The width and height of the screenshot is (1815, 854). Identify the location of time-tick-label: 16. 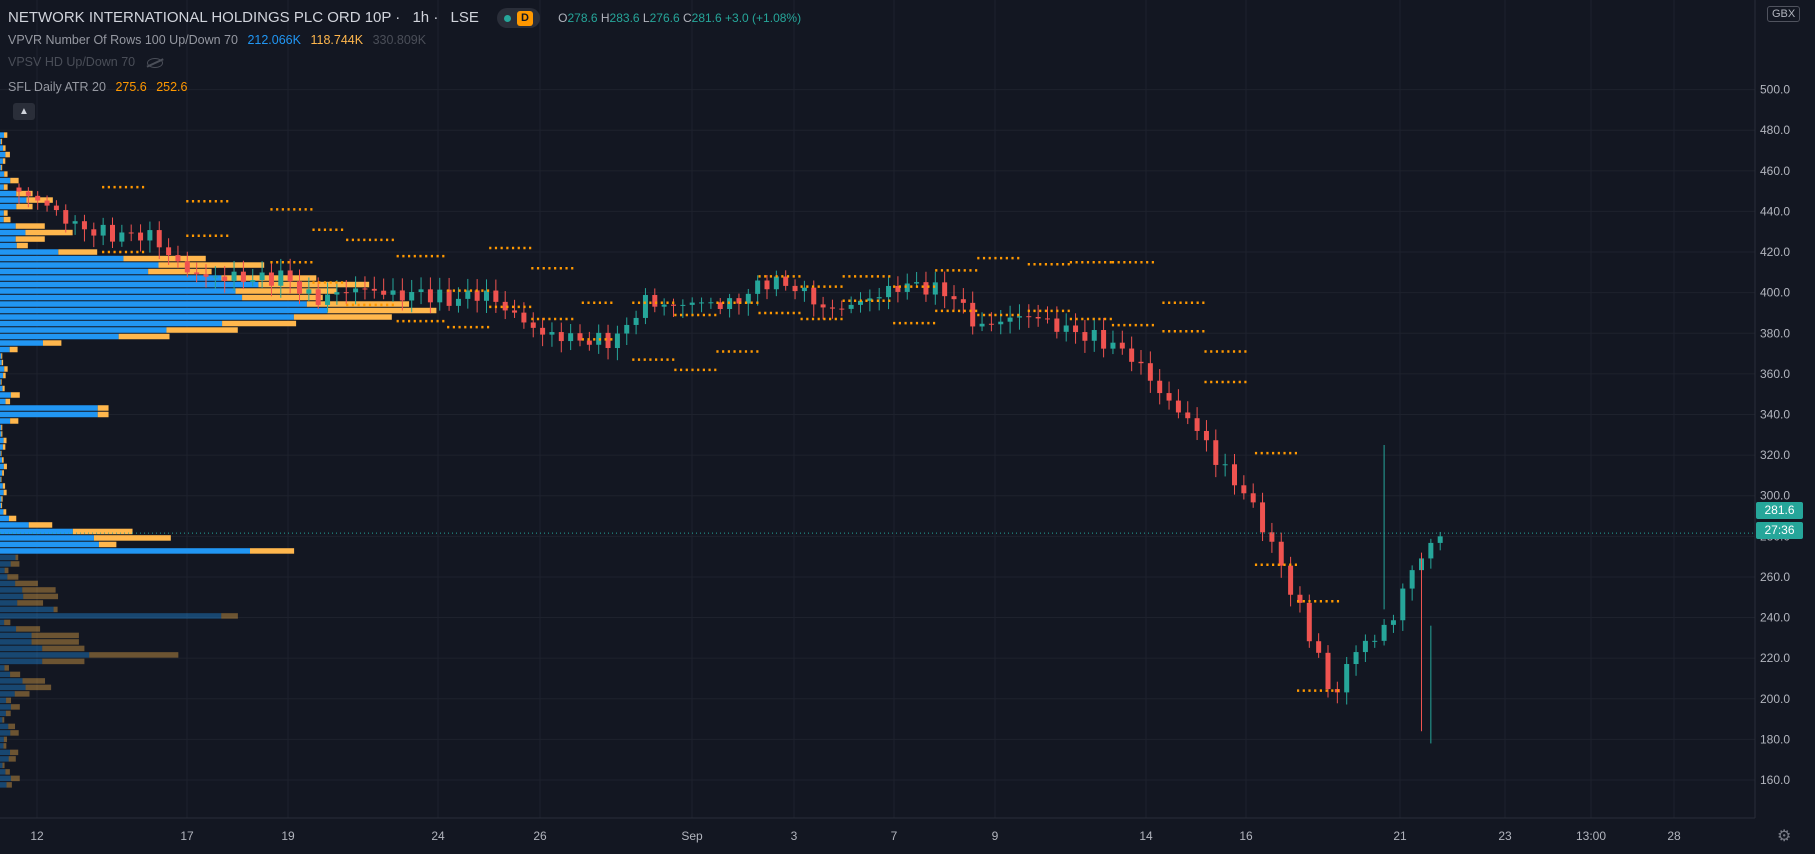
(1246, 836).